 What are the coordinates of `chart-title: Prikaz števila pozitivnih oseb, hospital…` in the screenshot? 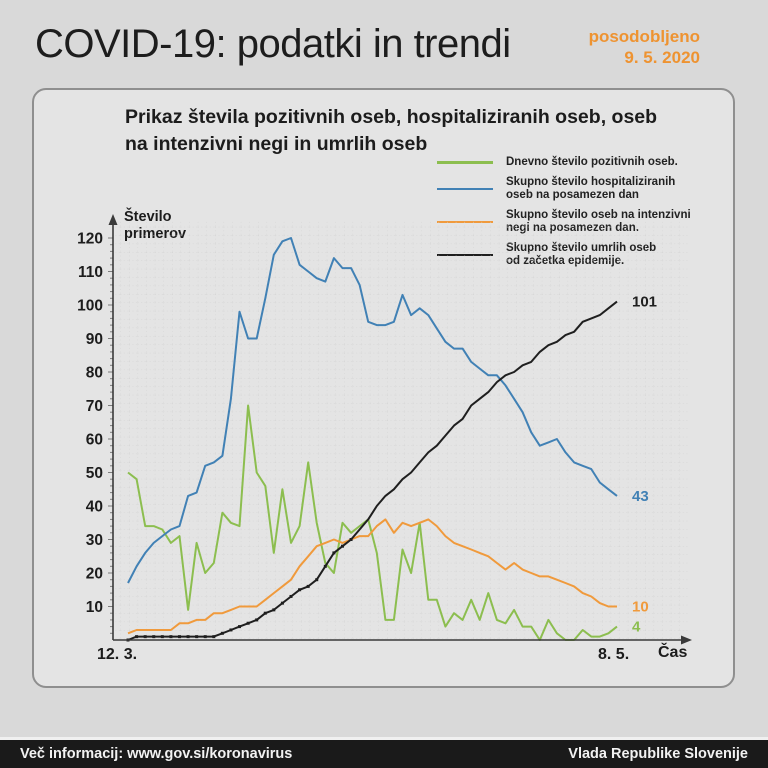 It's located at (412, 131).